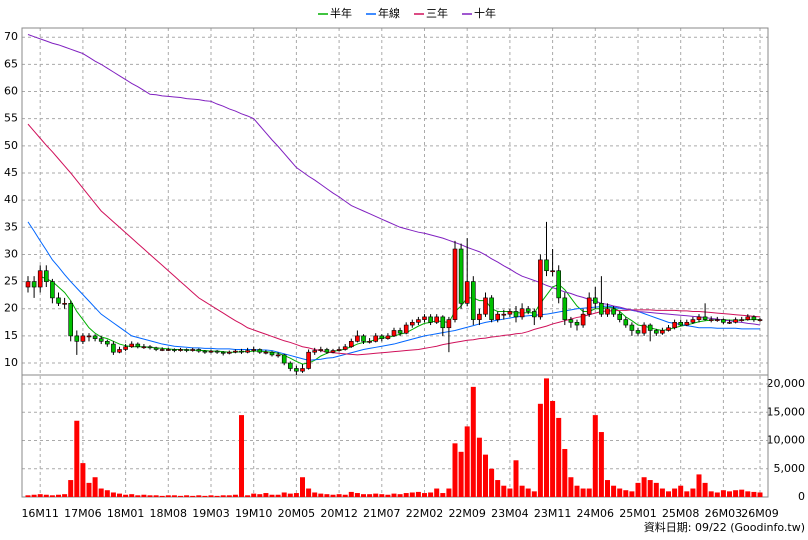 The height and width of the screenshot is (540, 808). I want to click on x-tick-label: 25M01, so click(638, 513).